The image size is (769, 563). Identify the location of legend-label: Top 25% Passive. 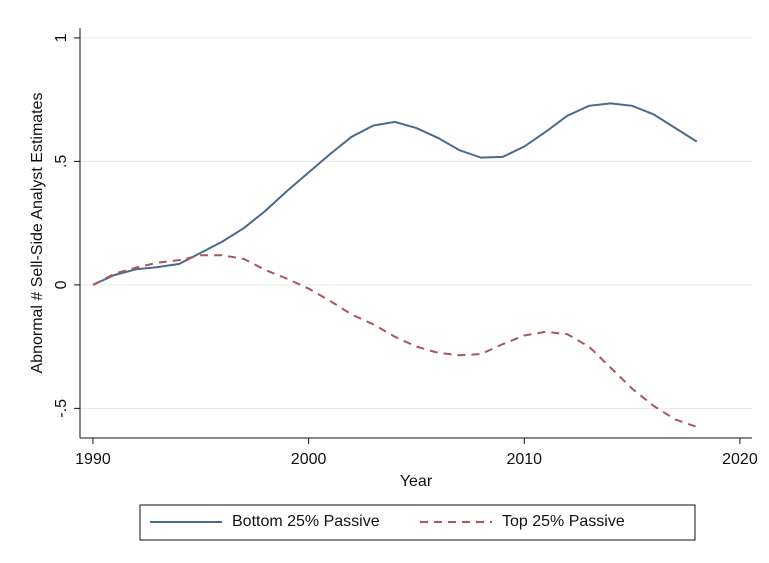
(563, 521).